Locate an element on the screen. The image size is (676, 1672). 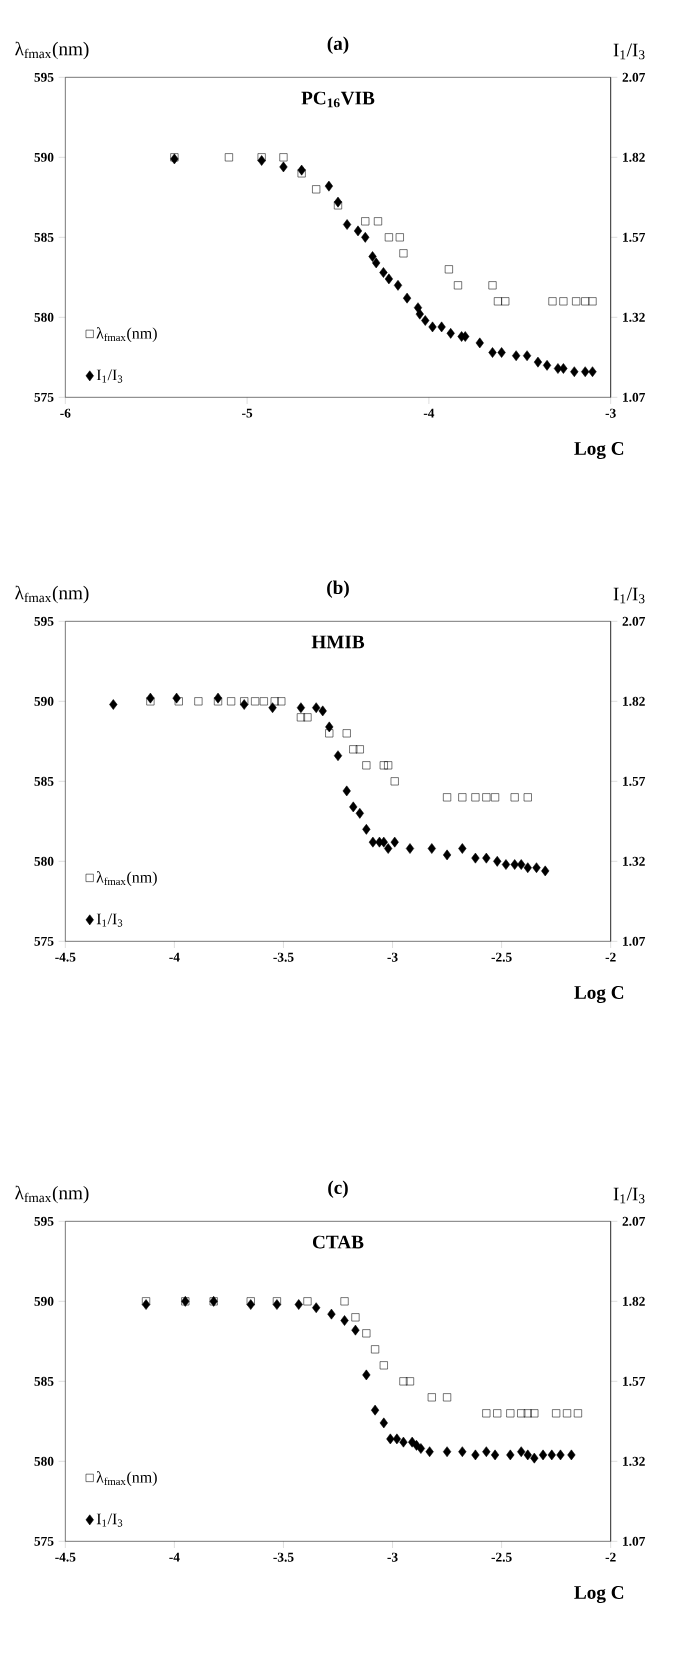
chart-title: (b) is located at coordinates (338, 589).